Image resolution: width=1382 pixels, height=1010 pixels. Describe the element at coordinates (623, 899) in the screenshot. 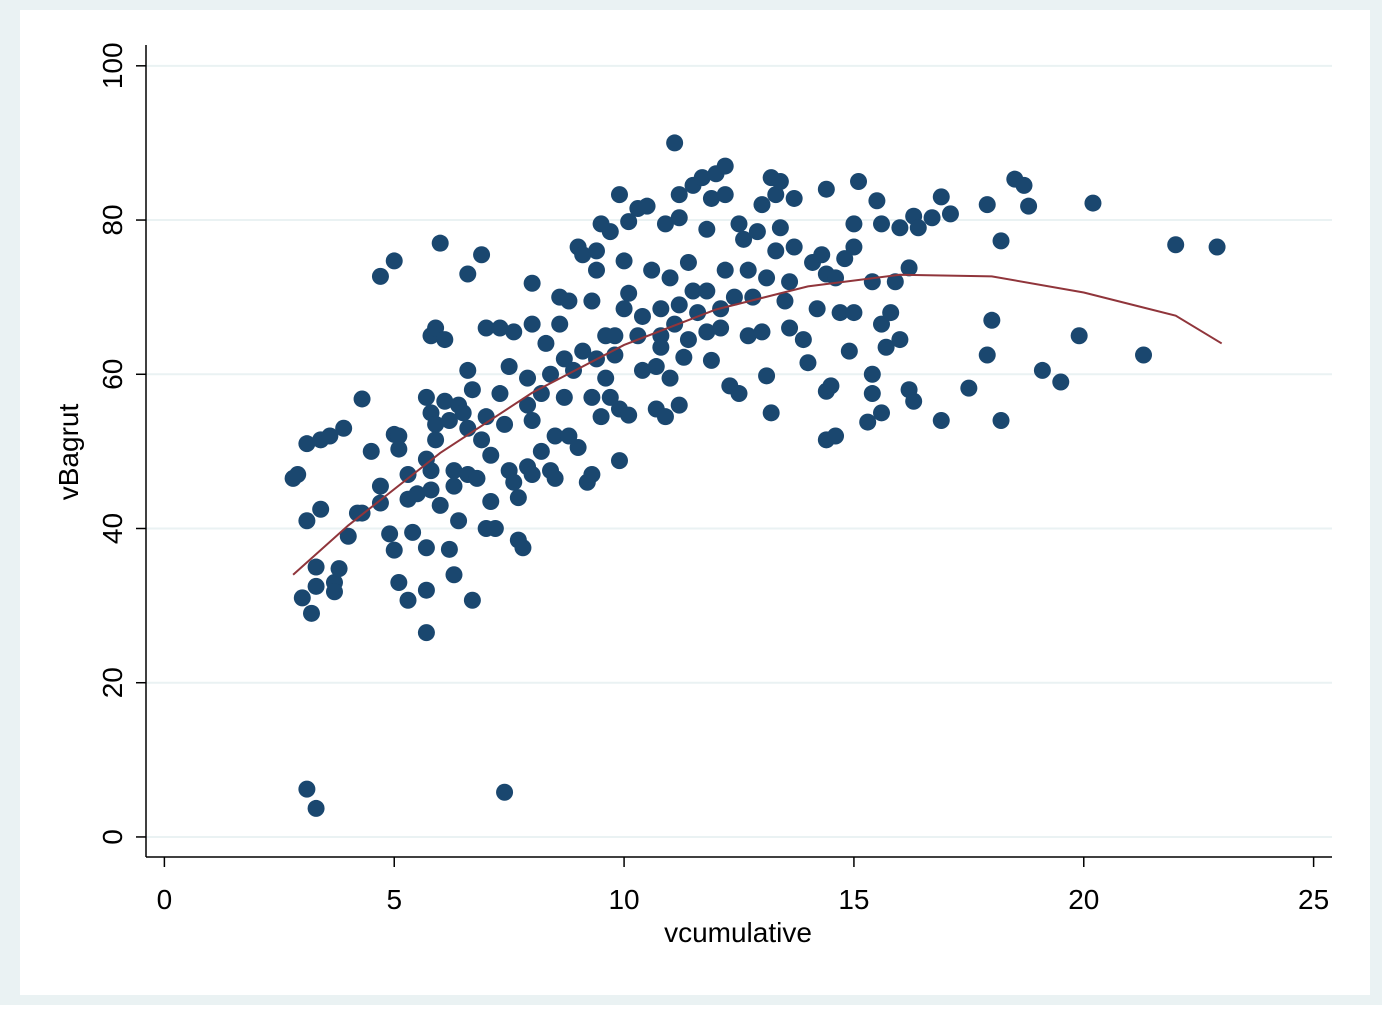

I see `x-tick-label: 10` at that location.